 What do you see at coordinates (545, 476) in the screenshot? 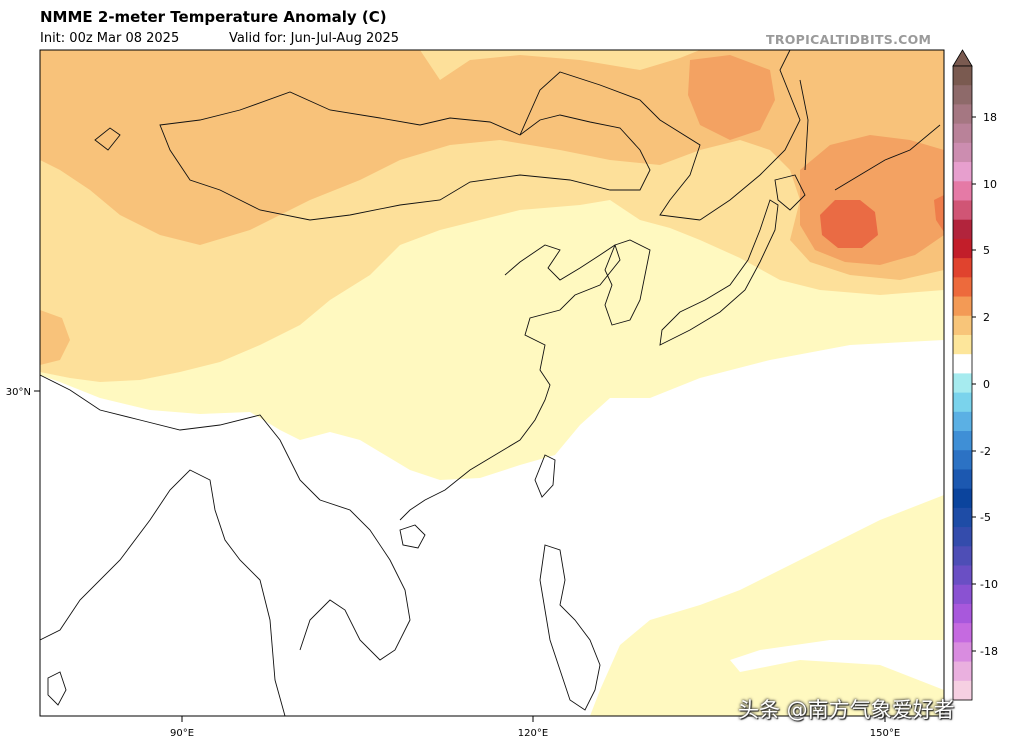
I see `taiwan-coastline` at bounding box center [545, 476].